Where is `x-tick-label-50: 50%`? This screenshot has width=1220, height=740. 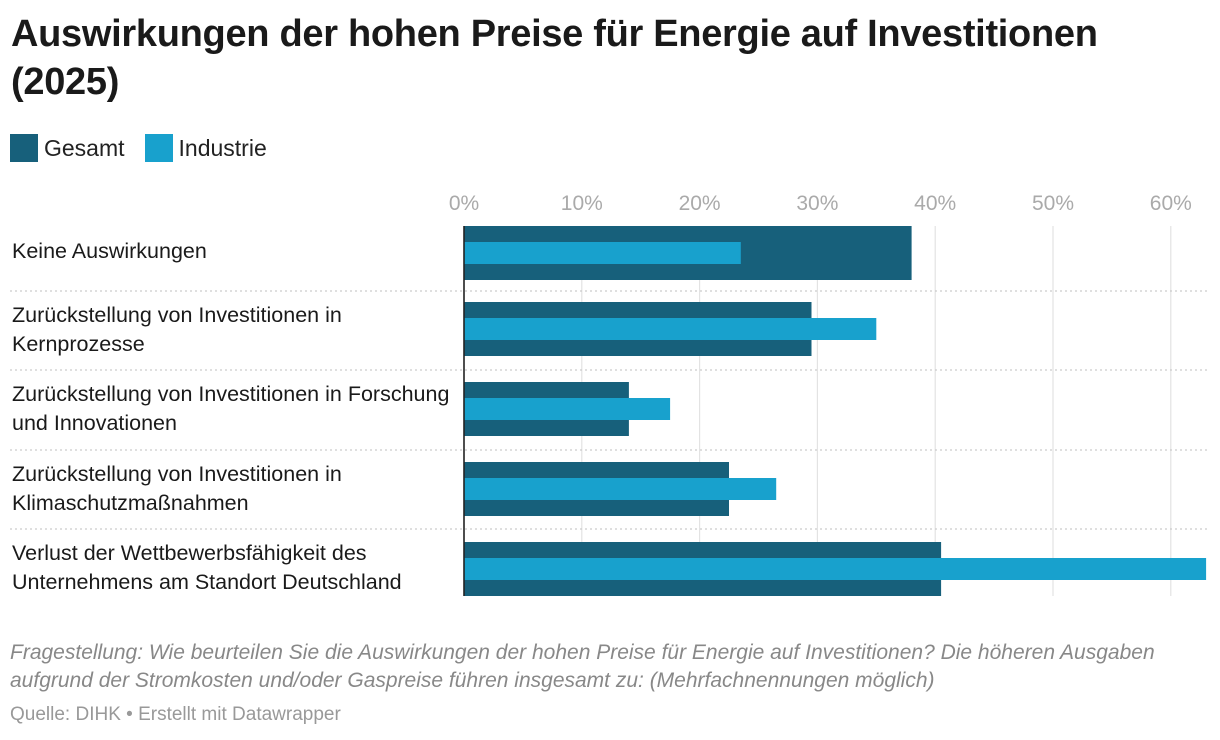 x-tick-label-50: 50% is located at coordinates (1053, 203).